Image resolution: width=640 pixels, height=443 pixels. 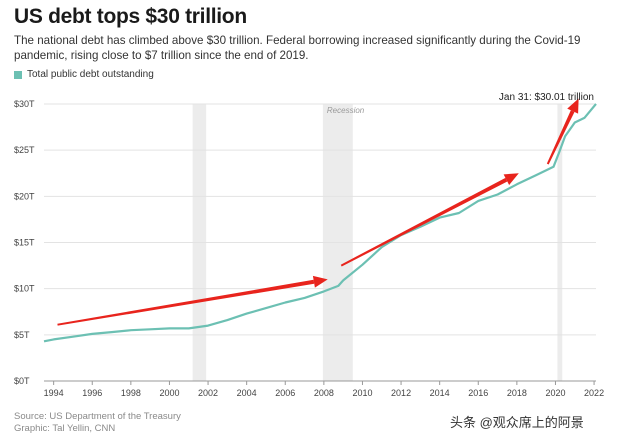 What do you see at coordinates (478, 393) in the screenshot?
I see `x-tick-label: 2016` at bounding box center [478, 393].